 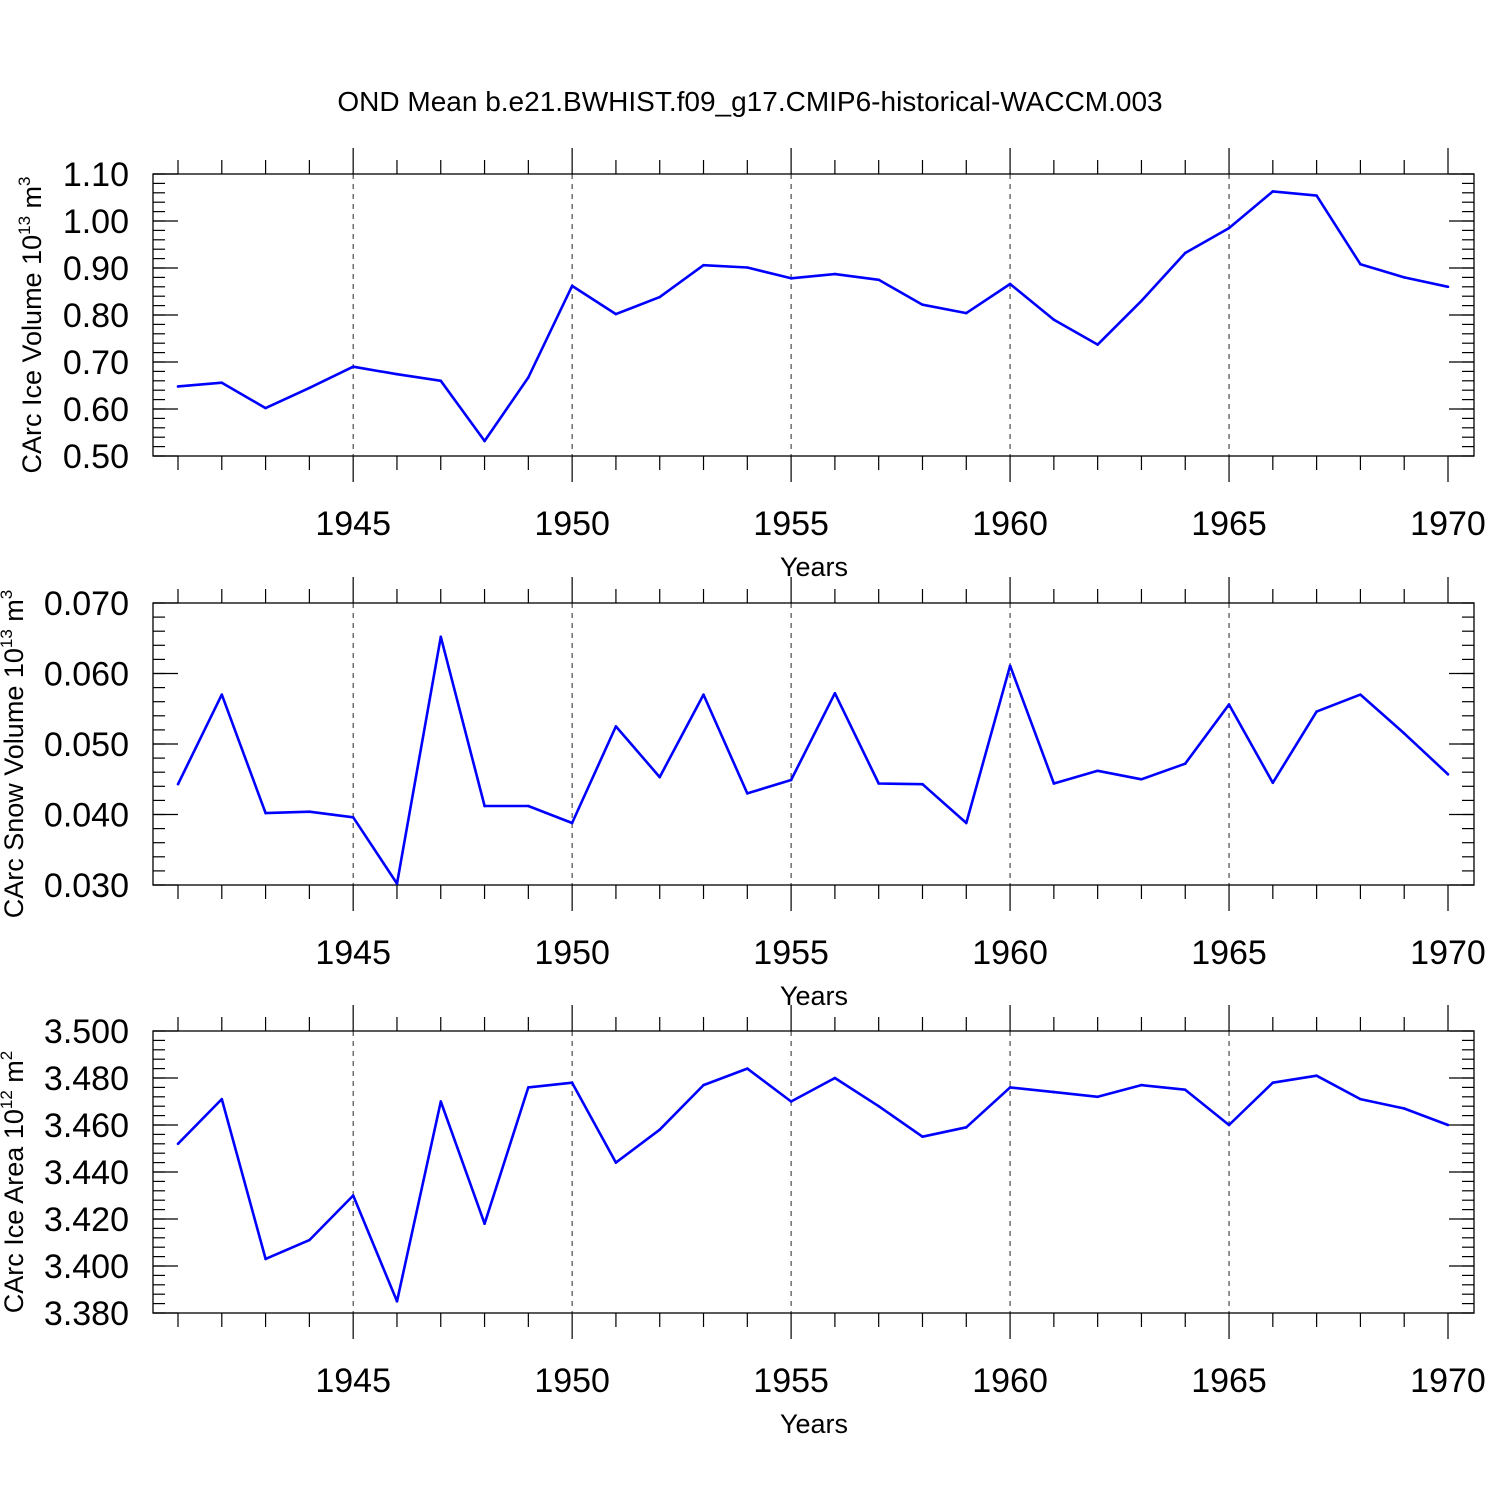 I want to click on y-tick-label: 1.00, so click(x=96, y=222).